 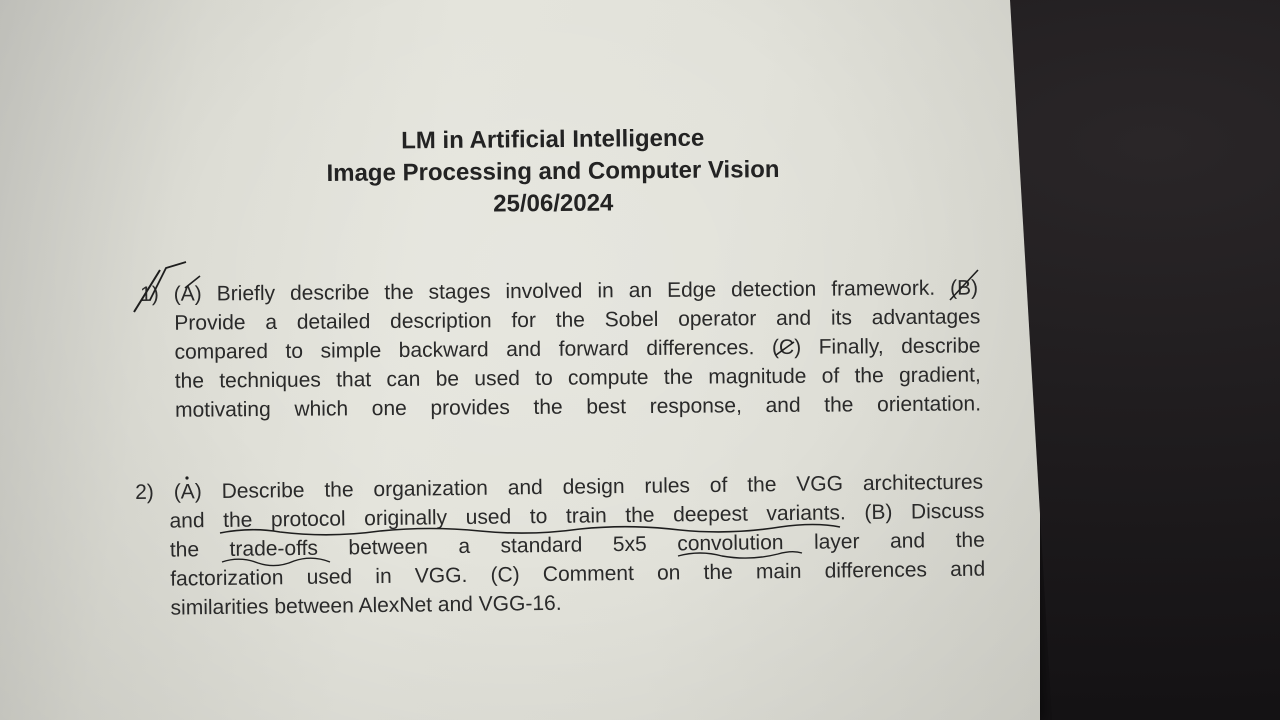 I want to click on course-title: Image Processing and Computer Vision, so click(x=553, y=171).